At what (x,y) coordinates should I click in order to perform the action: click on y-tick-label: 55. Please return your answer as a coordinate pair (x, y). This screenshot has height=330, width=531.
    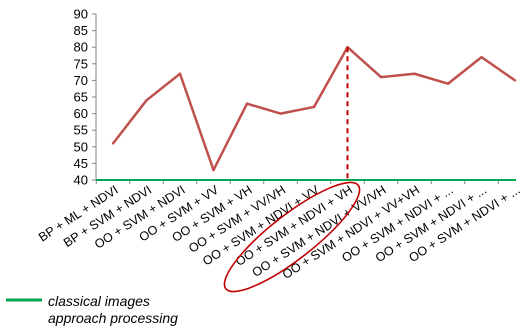
    Looking at the image, I should click on (81, 130).